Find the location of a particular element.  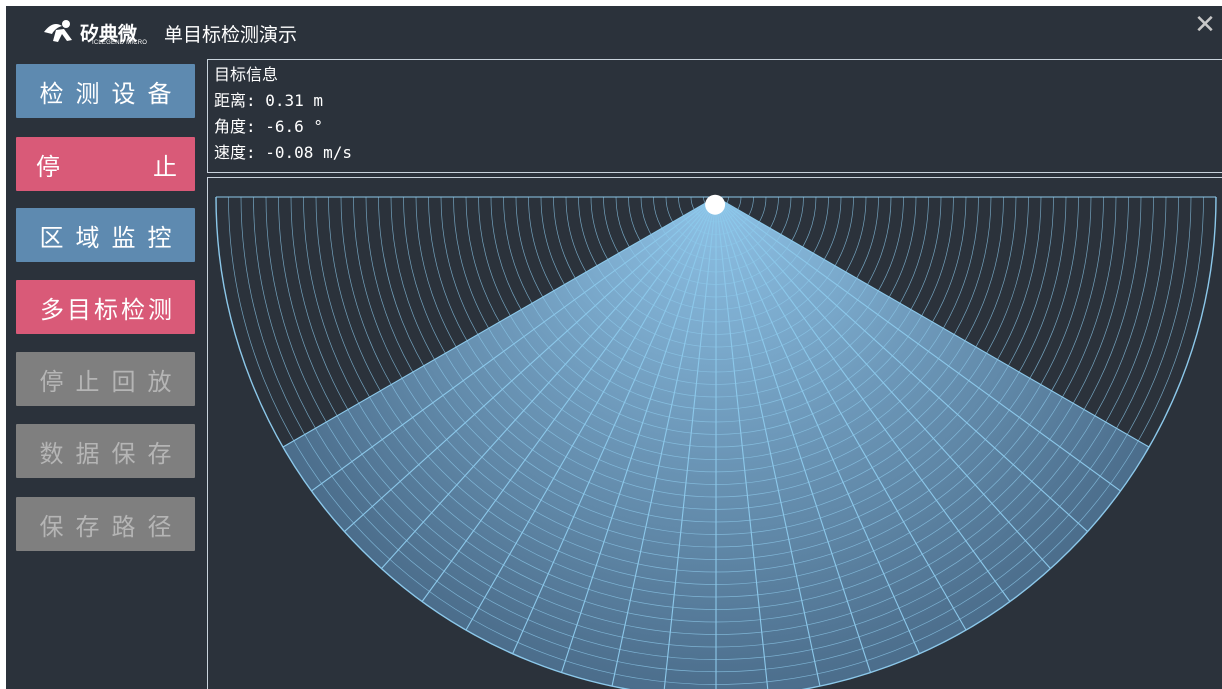

stop-button-label-right: 止 is located at coordinates (165, 166).